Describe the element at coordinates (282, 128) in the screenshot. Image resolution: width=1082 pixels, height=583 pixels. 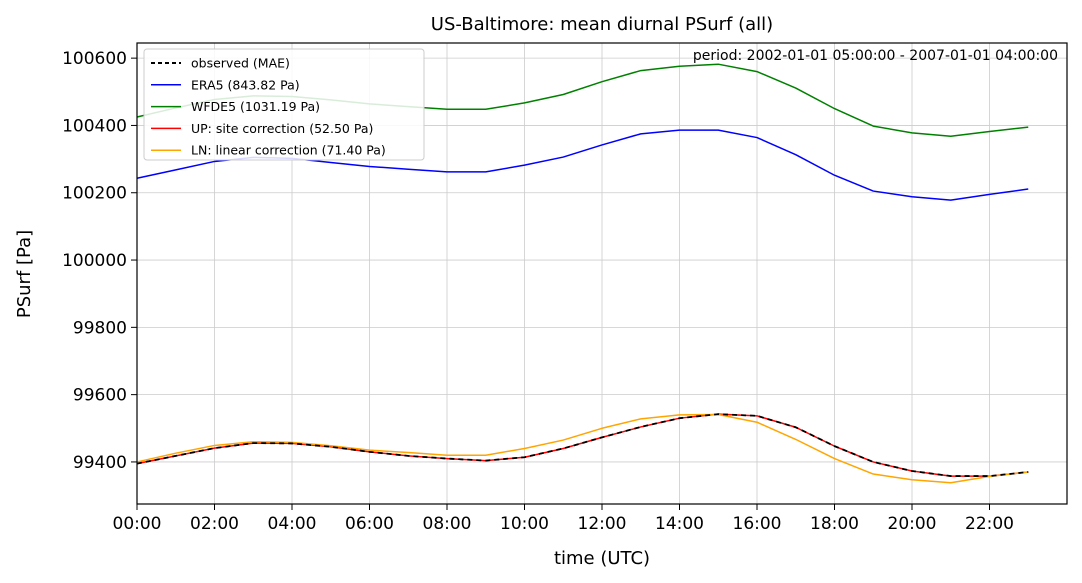
I see `legend-entry-label: UP: site correction (52.50 Pa)` at that location.